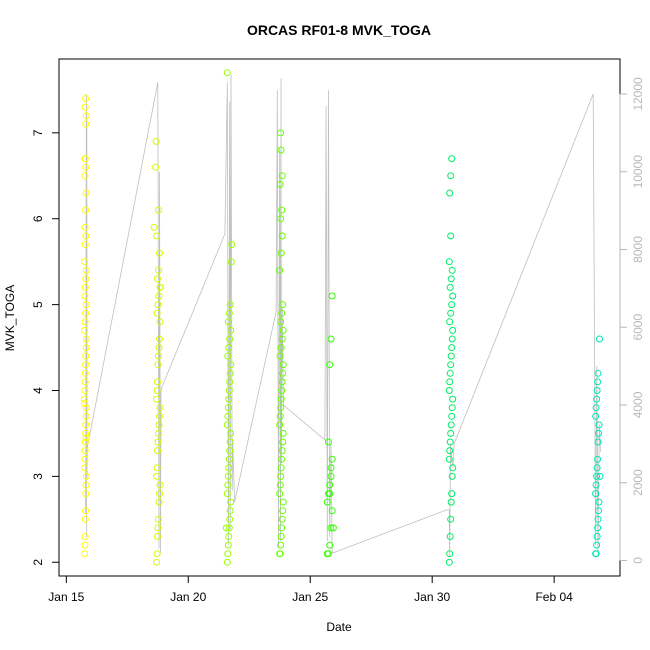  I want to click on y2-tick-label: 2000, so click(638, 482).